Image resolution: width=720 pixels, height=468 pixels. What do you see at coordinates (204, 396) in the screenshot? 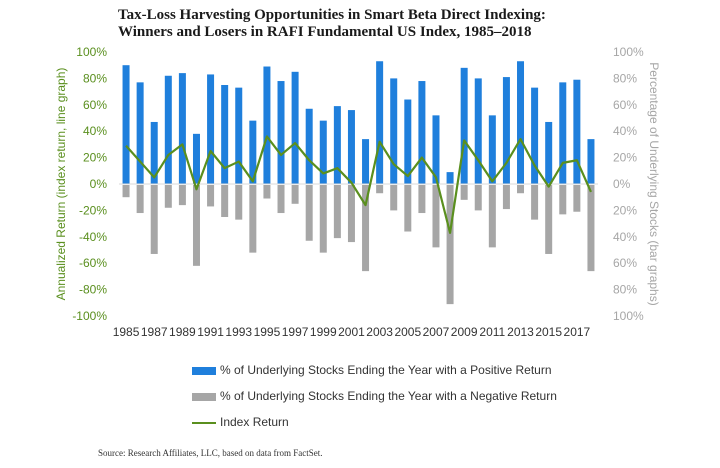
I see `legend-swatch-negative` at bounding box center [204, 396].